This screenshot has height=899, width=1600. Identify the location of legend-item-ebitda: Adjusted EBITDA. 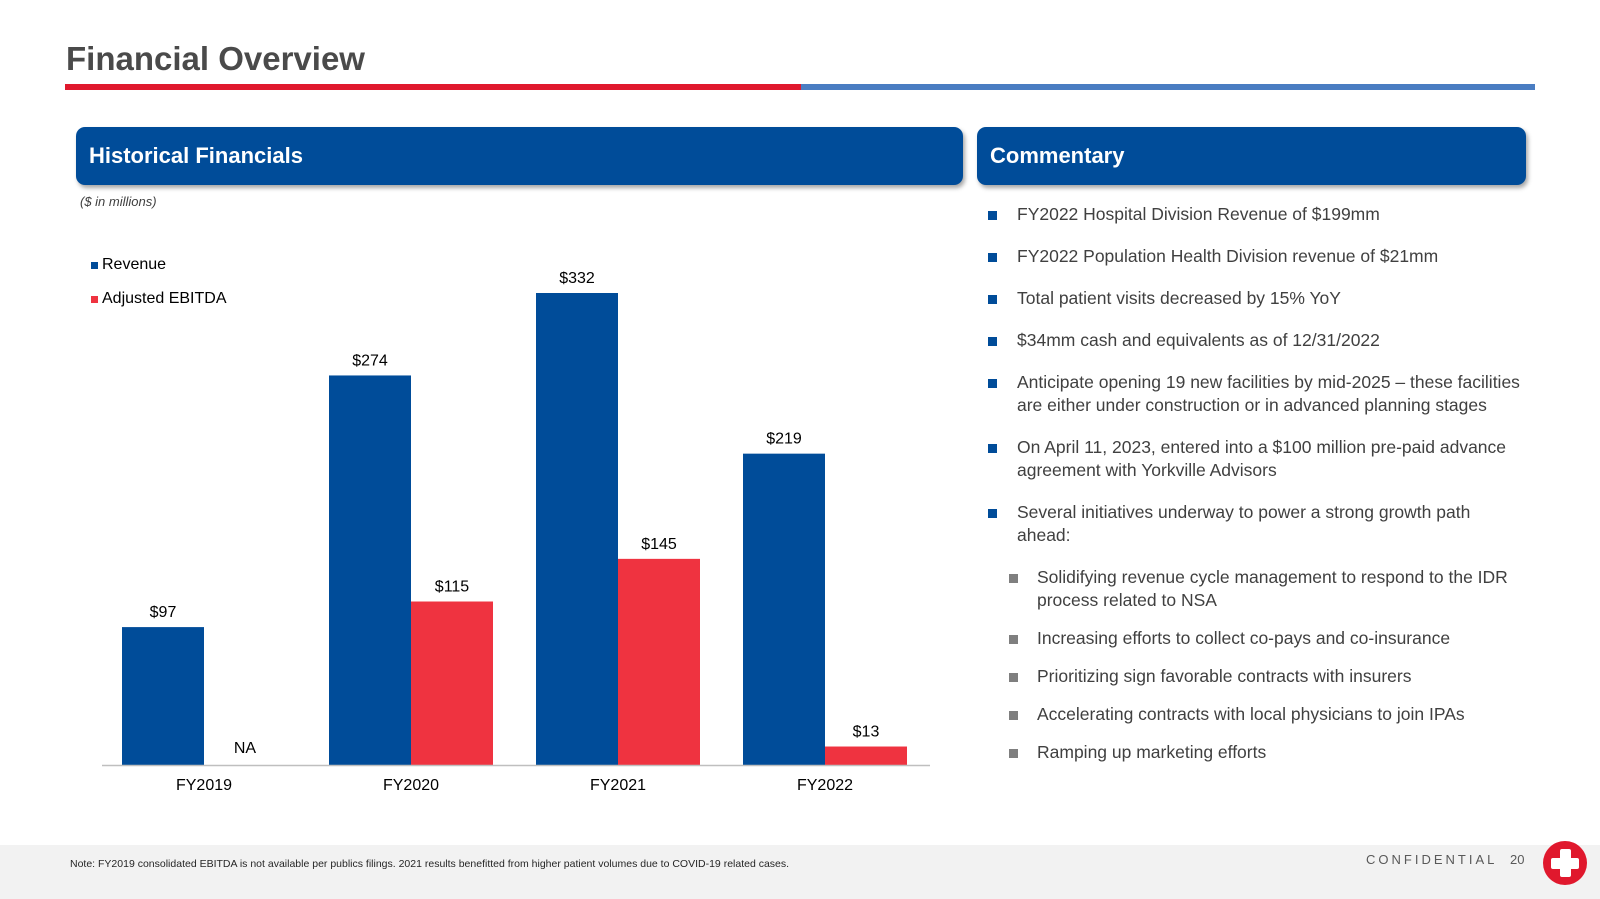
(159, 299).